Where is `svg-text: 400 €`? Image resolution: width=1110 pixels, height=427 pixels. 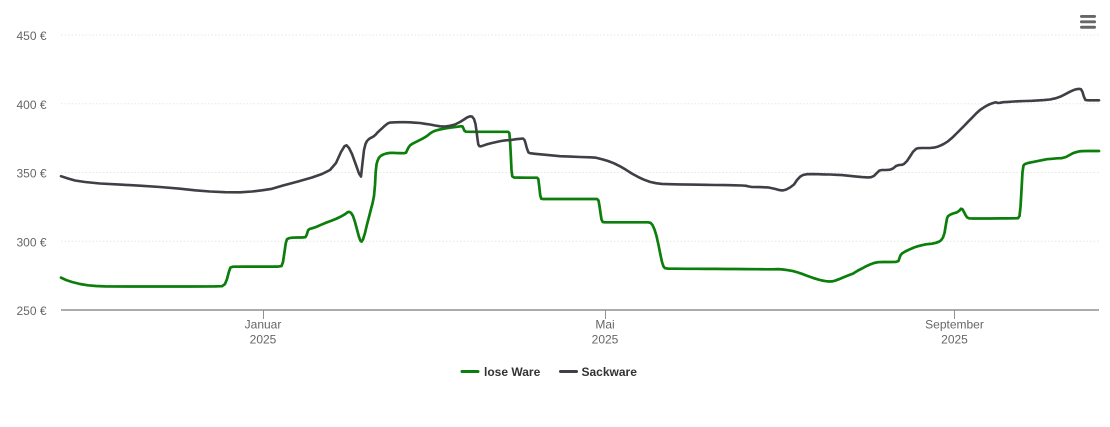 svg-text: 400 € is located at coordinates (31, 105).